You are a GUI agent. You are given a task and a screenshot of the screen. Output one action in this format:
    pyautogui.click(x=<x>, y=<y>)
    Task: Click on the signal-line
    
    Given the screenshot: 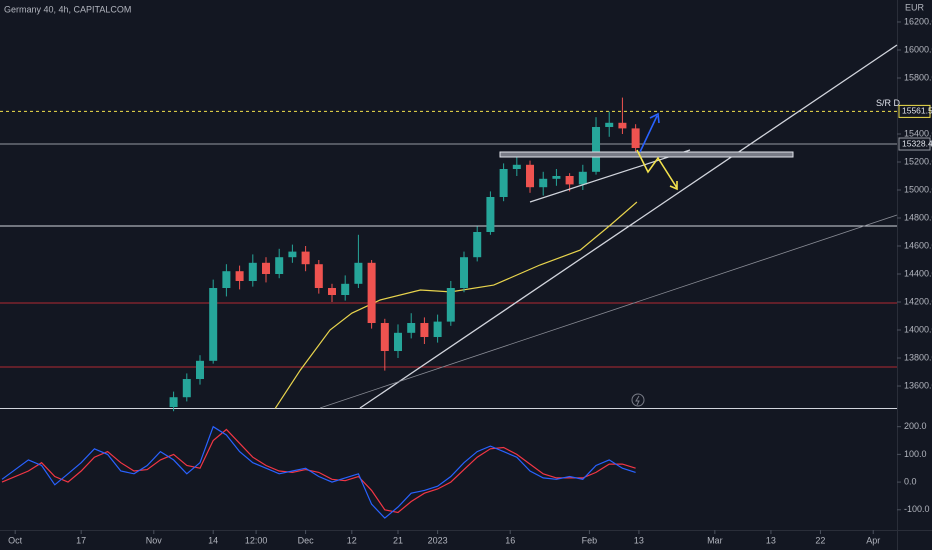 What is the action you would take?
    pyautogui.click(x=318, y=471)
    